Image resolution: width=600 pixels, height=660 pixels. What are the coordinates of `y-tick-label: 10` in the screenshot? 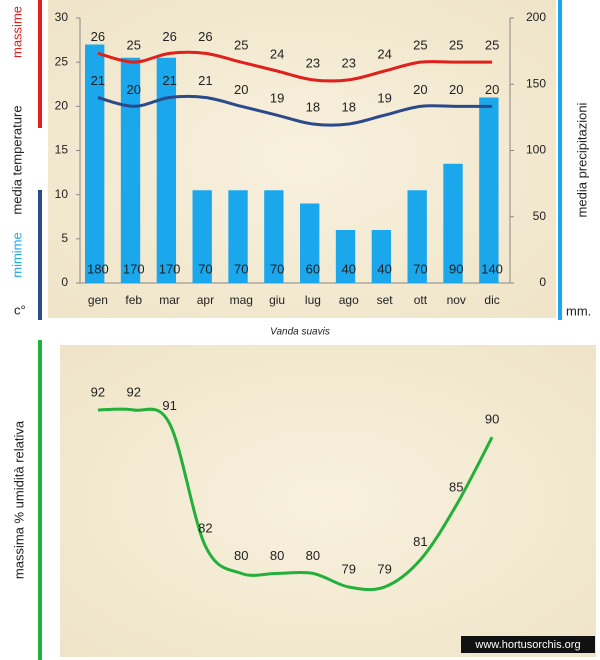 It's located at (62, 194).